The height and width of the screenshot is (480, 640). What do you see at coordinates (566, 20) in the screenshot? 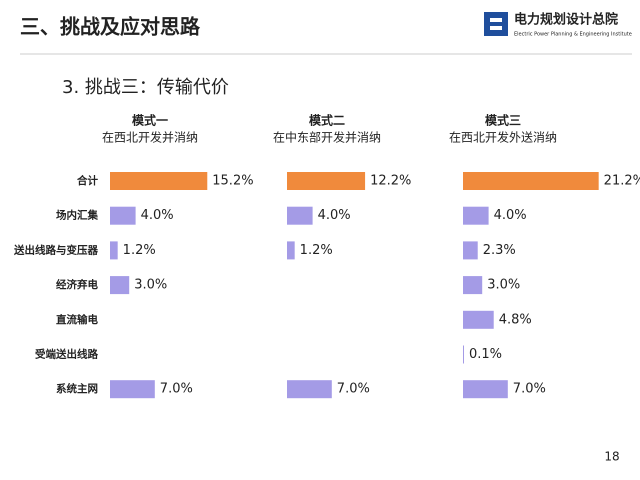
I see `logo-name: 电力规划设计总院` at bounding box center [566, 20].